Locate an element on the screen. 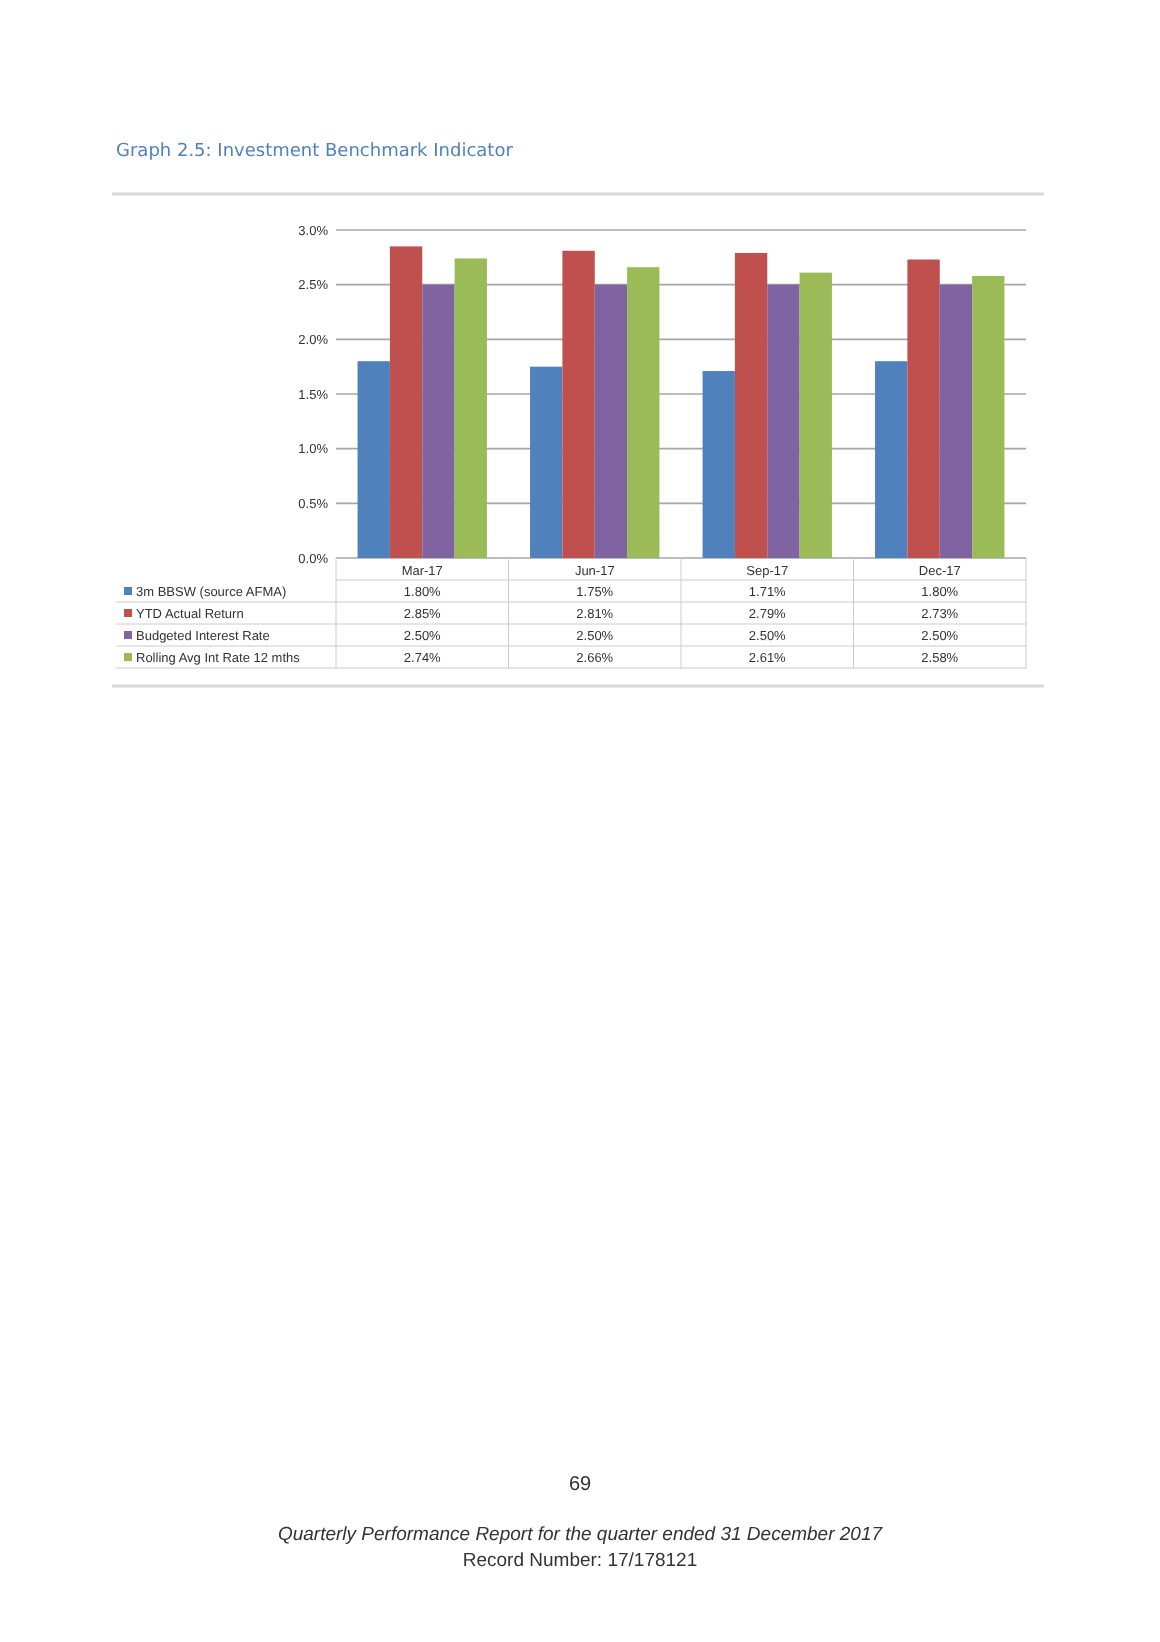 The width and height of the screenshot is (1160, 1642). chart-title: Graph 2.5: Investment Benchmark Indicator is located at coordinates (315, 152).